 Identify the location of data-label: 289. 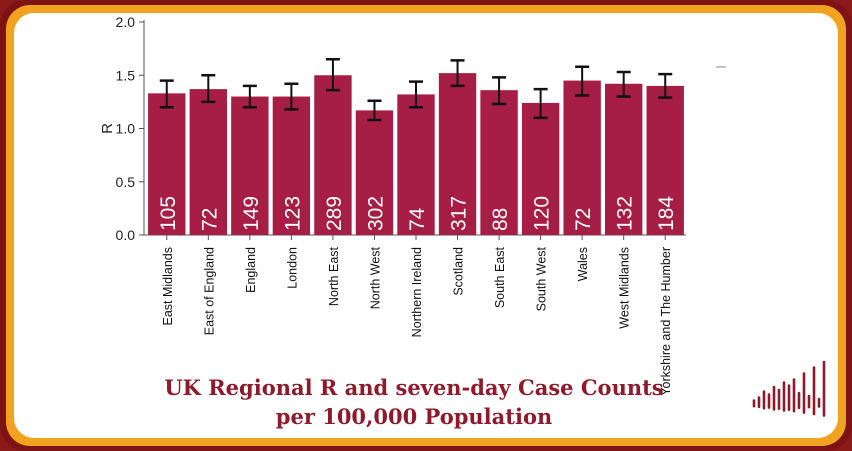
(334, 213).